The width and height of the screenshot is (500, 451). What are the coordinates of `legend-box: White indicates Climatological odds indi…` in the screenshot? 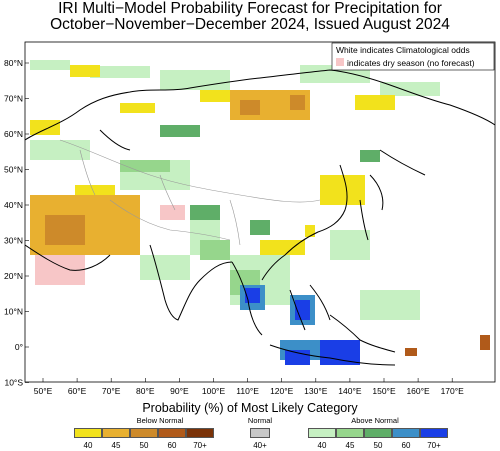 It's located at (413, 56).